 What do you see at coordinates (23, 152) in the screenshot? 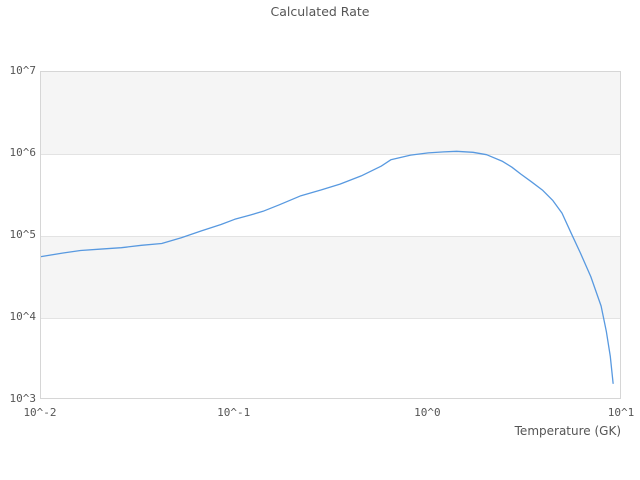
I see `y-tick-label: 10^6` at bounding box center [23, 152].